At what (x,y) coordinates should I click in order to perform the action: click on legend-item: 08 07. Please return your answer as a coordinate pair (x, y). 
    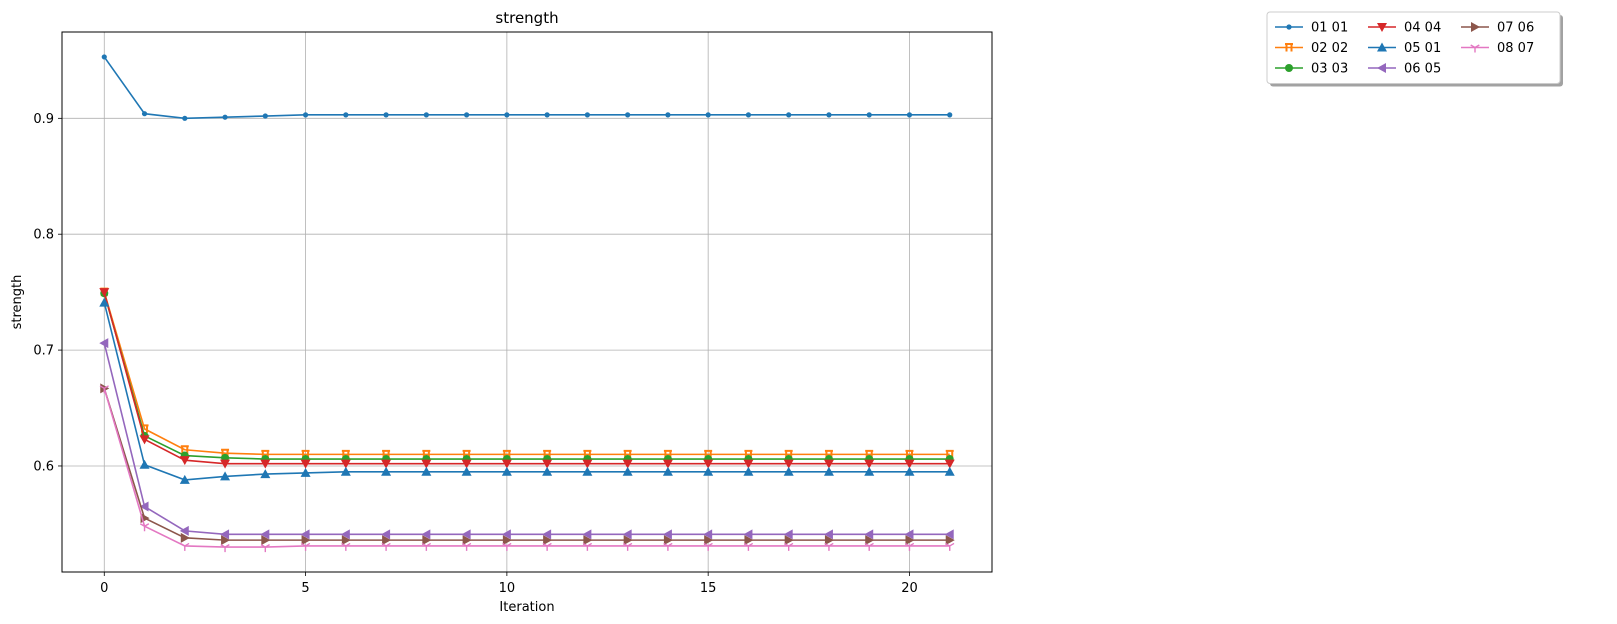
    Looking at the image, I should click on (1497, 48).